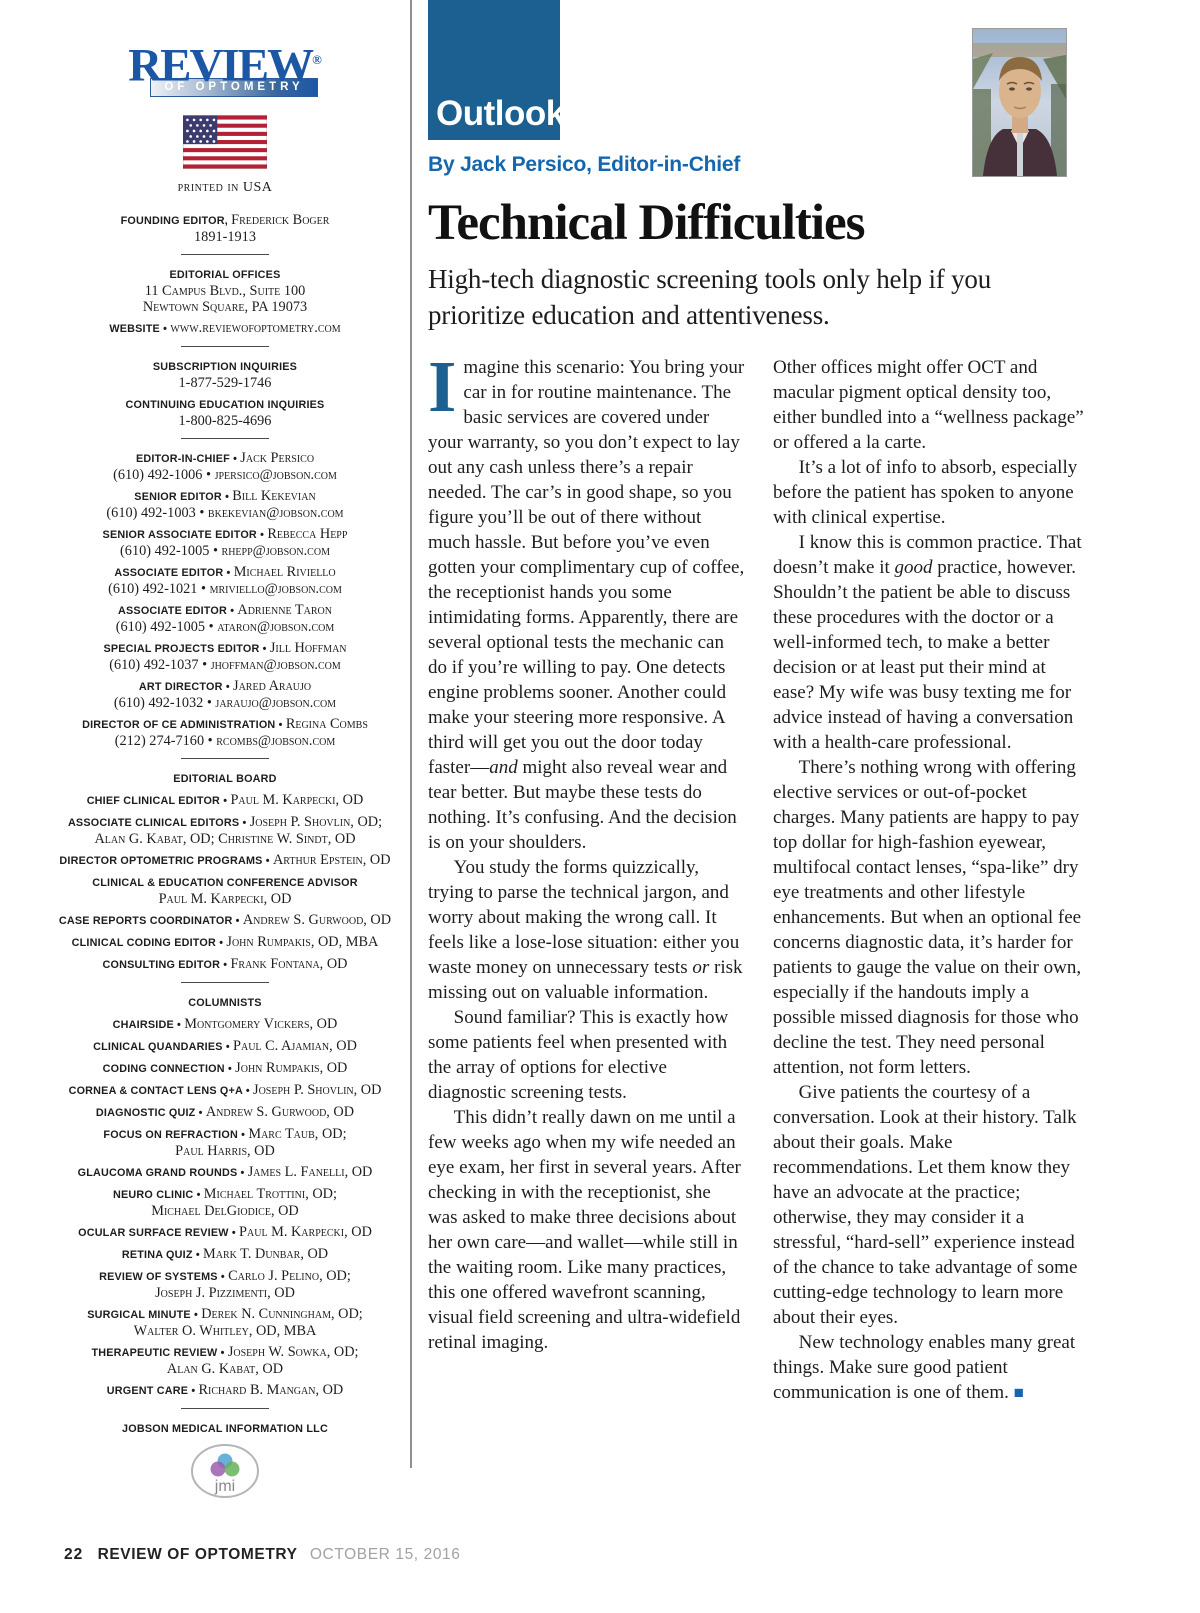 The height and width of the screenshot is (1613, 1200). Describe the element at coordinates (234, 87) in the screenshot. I see `logo-subtitle-bar: OF OPTOMETRY` at that location.